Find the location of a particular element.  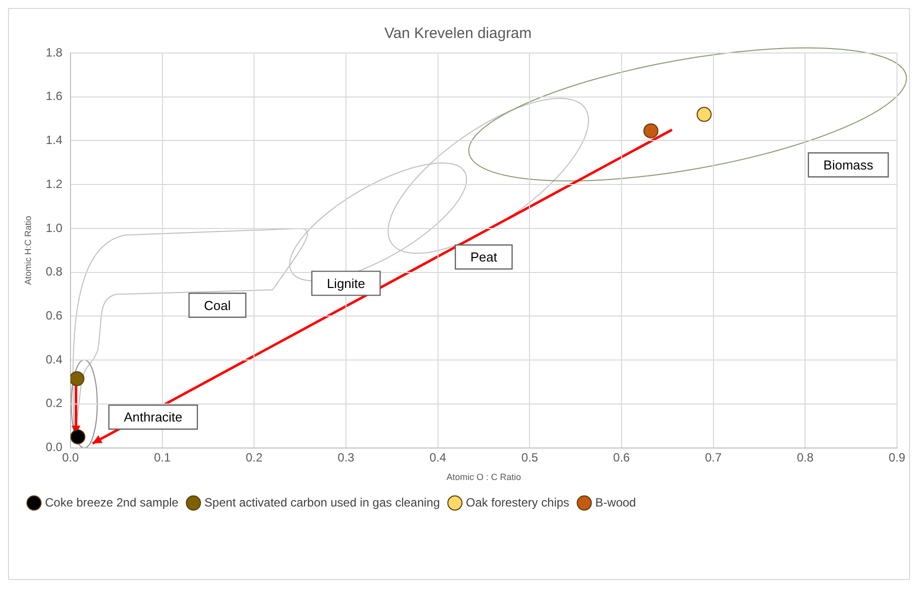

x-tick-label: 0.4 is located at coordinates (437, 457).